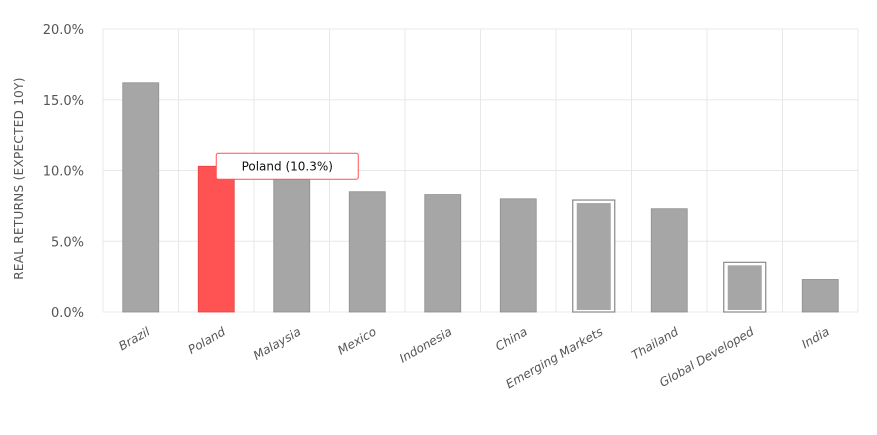  I want to click on y-tick-label: 0.0%, so click(67, 313).